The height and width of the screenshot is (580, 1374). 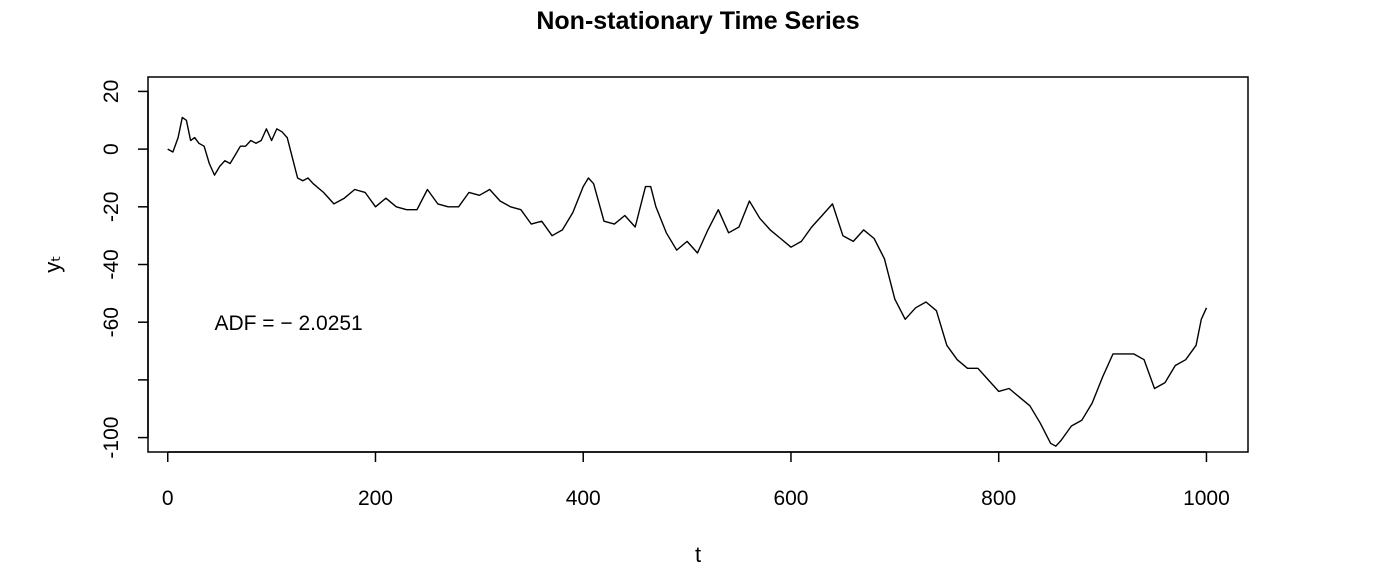 I want to click on y-tick-label: 0, so click(x=111, y=149).